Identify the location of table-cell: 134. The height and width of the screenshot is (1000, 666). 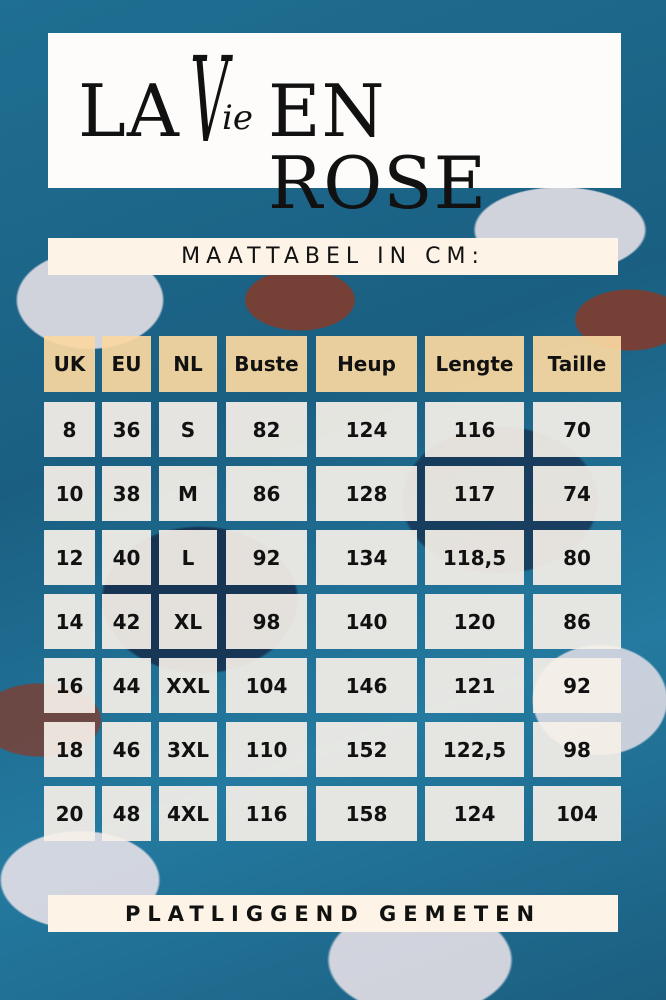
(366, 557).